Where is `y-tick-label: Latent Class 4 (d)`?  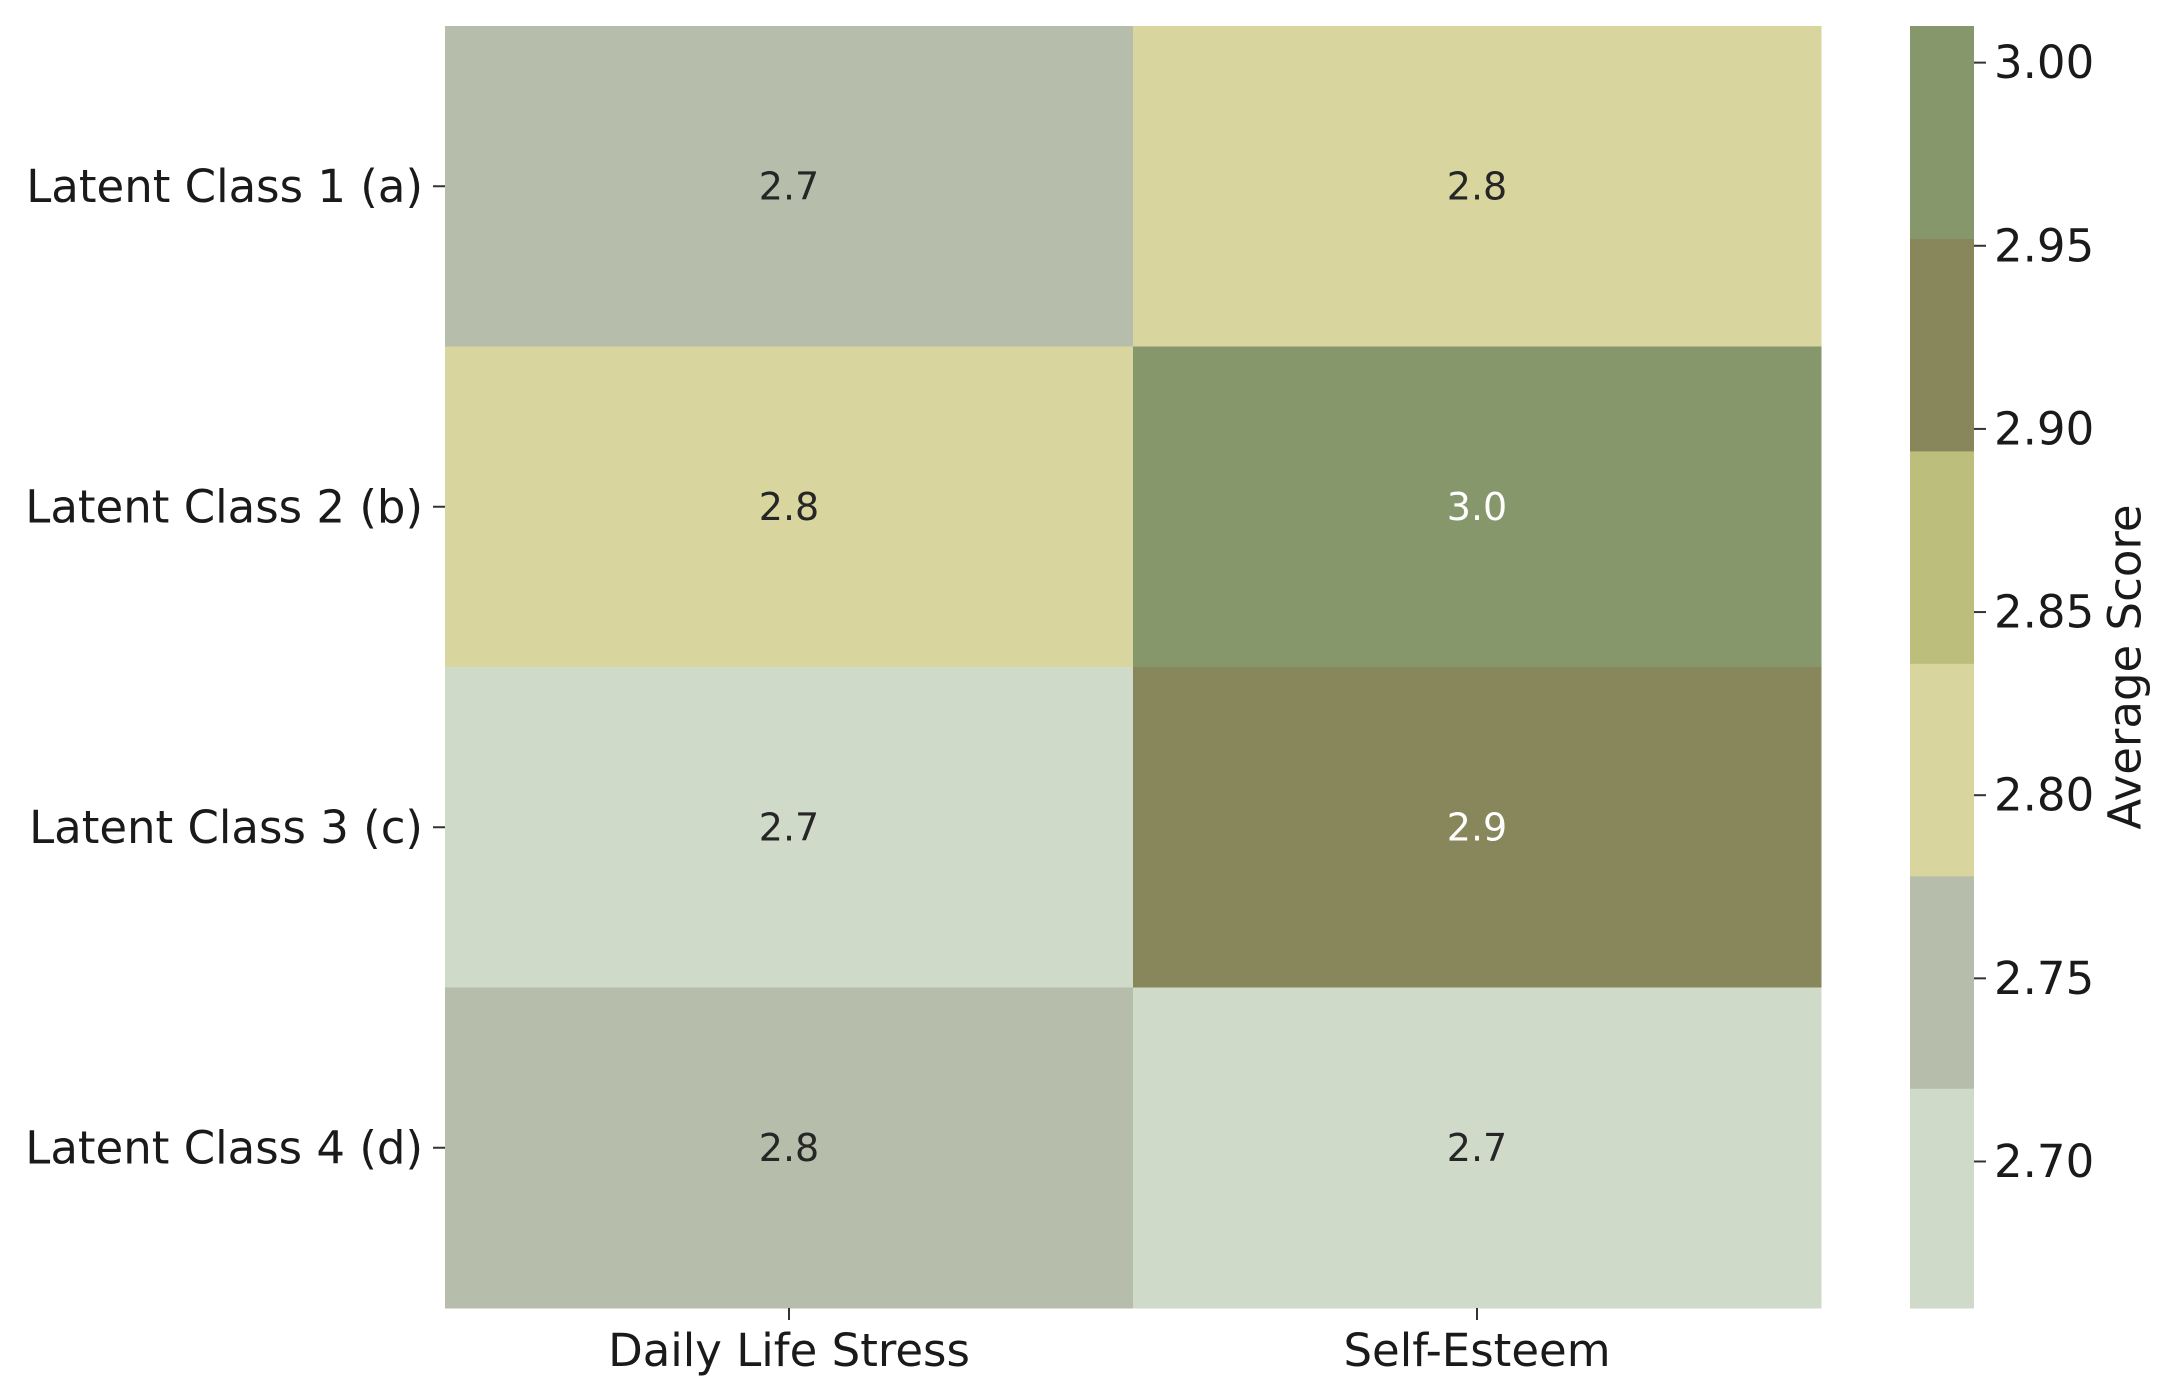
y-tick-label: Latent Class 4 (d) is located at coordinates (224, 1147).